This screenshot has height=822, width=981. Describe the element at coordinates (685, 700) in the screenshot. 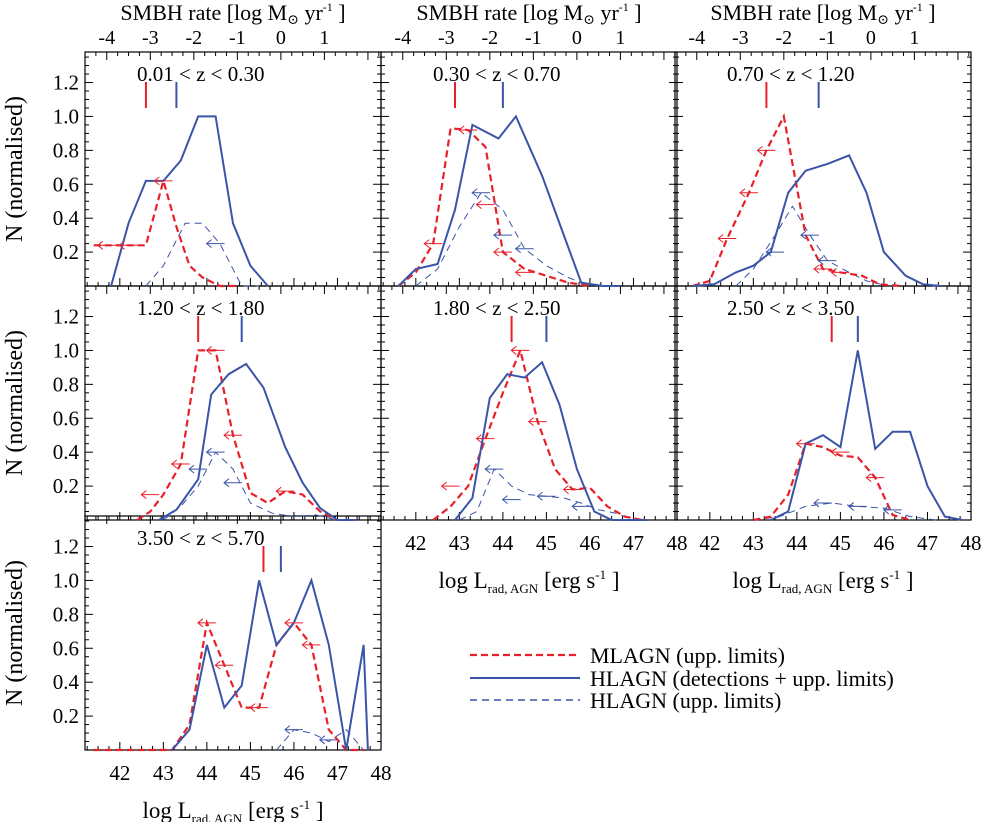

I see `legend-label-hlu: HLAGN (upp. limits)` at that location.